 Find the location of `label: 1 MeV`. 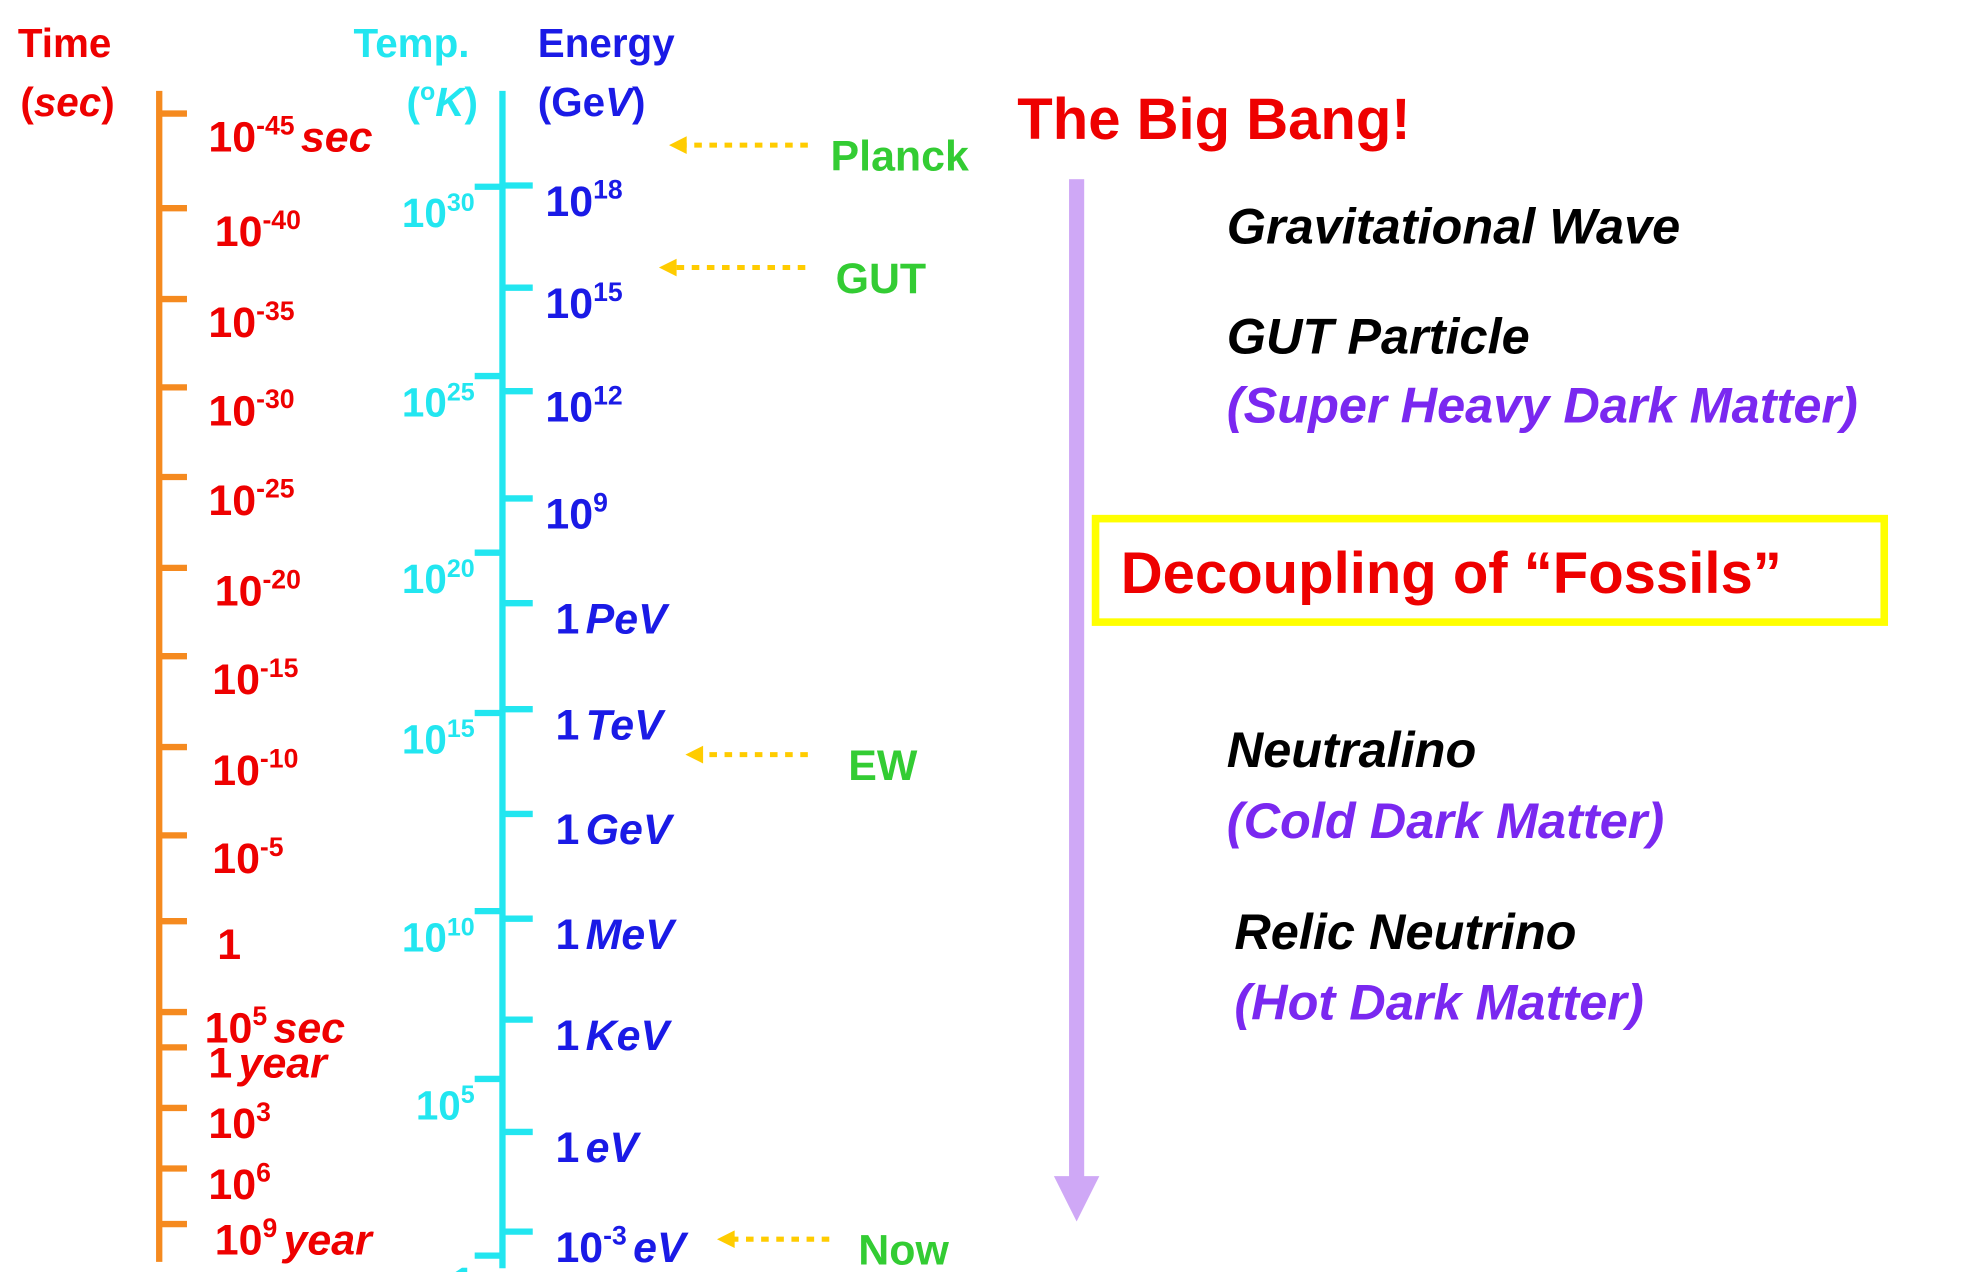

label: 1 MeV is located at coordinates (616, 935).